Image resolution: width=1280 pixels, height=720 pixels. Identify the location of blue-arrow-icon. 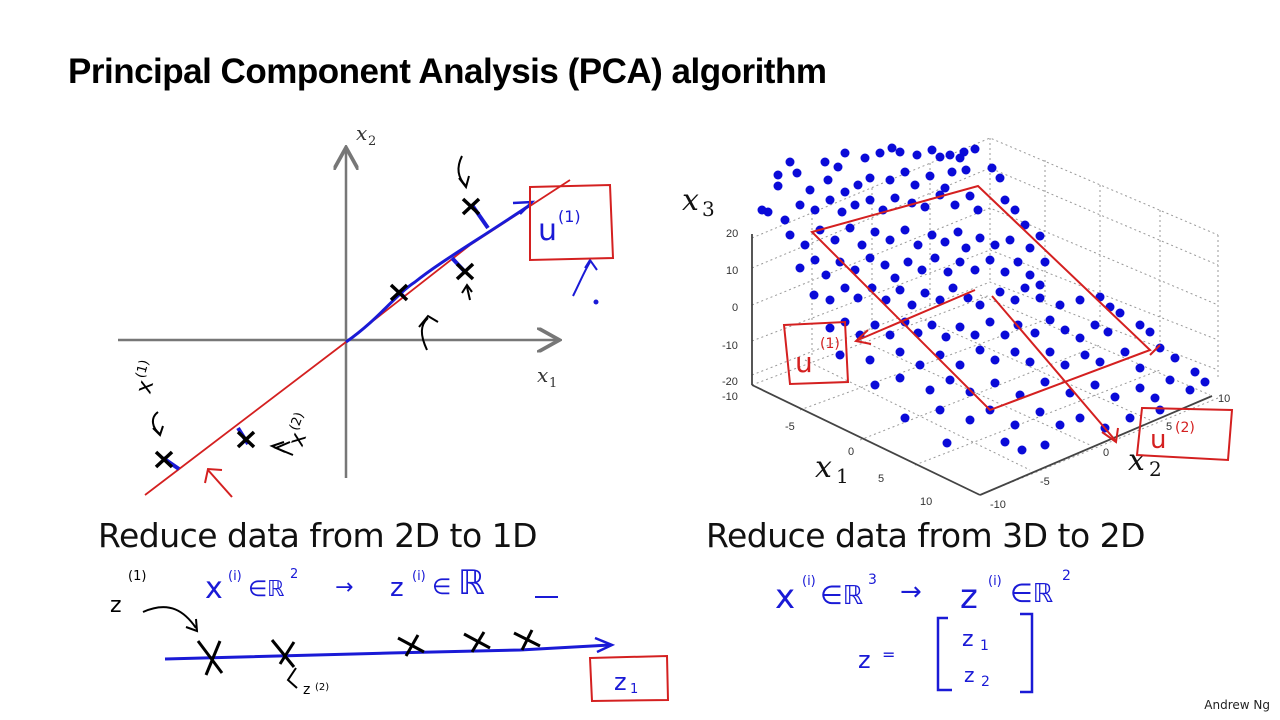
(585, 281).